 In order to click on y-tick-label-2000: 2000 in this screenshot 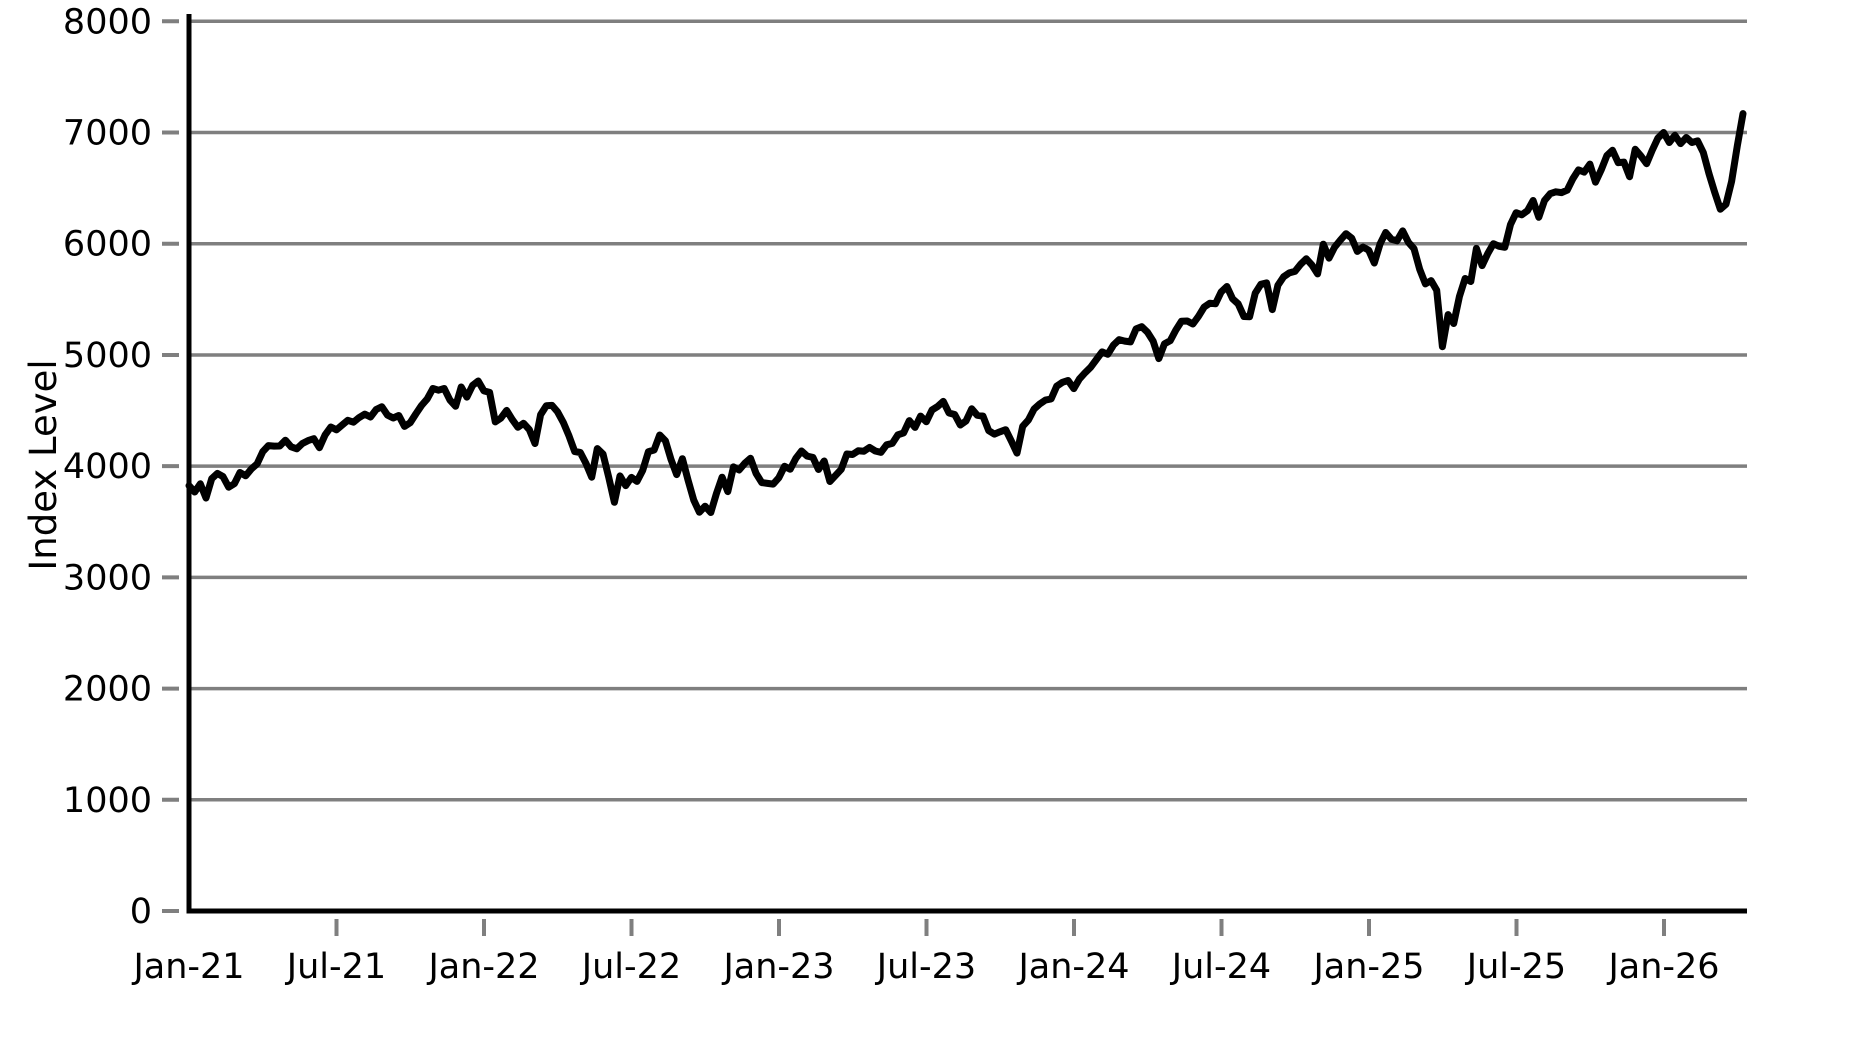, I will do `click(107, 690)`.